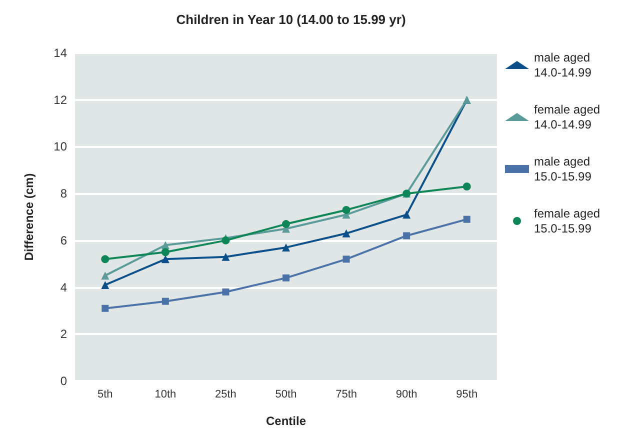 The image size is (623, 437). I want to click on x-tick-label: 75th, so click(346, 394).